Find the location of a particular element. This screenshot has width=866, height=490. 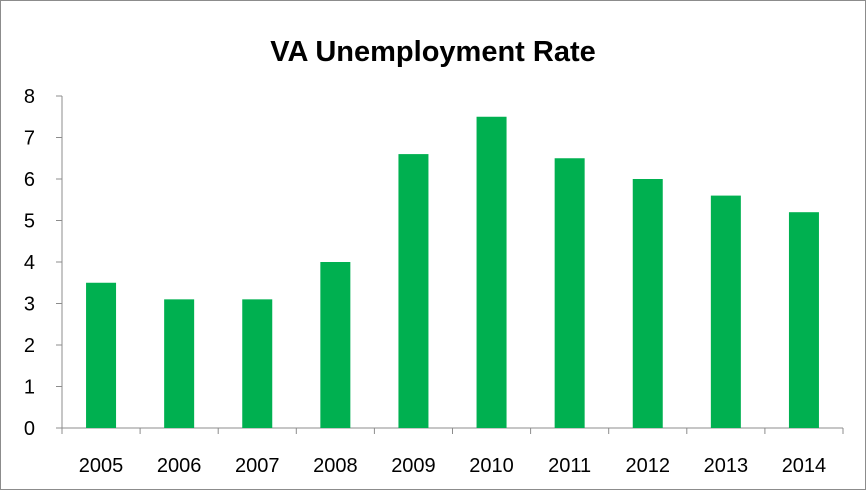

y-tick-label: 6 is located at coordinates (29, 180).